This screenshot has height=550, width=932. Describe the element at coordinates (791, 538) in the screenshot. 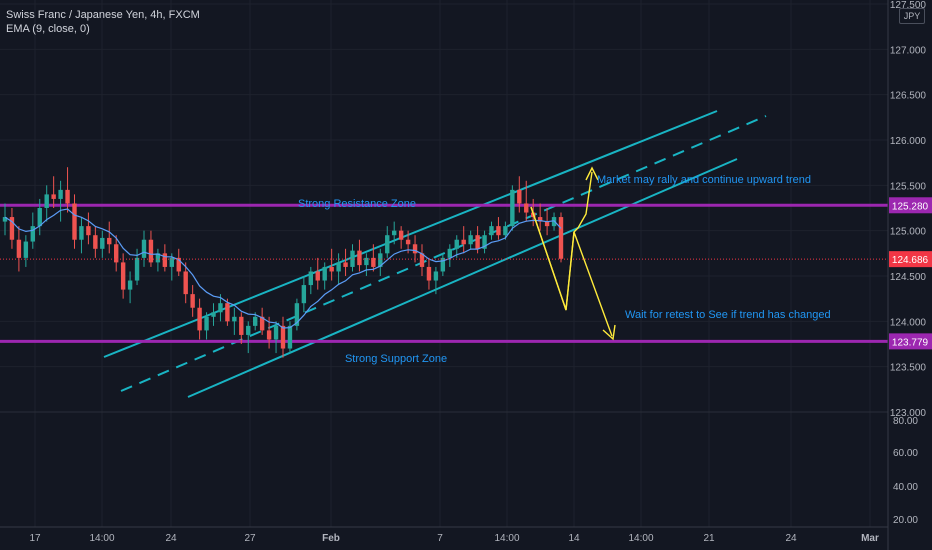

I see `time-tick-10: 24` at that location.